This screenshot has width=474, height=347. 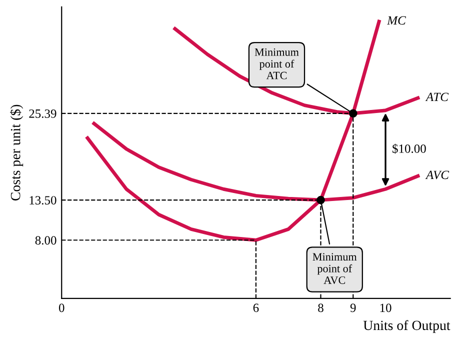 What do you see at coordinates (276, 64) in the screenshot?
I see `annotation: Minimum point of ATC` at bounding box center [276, 64].